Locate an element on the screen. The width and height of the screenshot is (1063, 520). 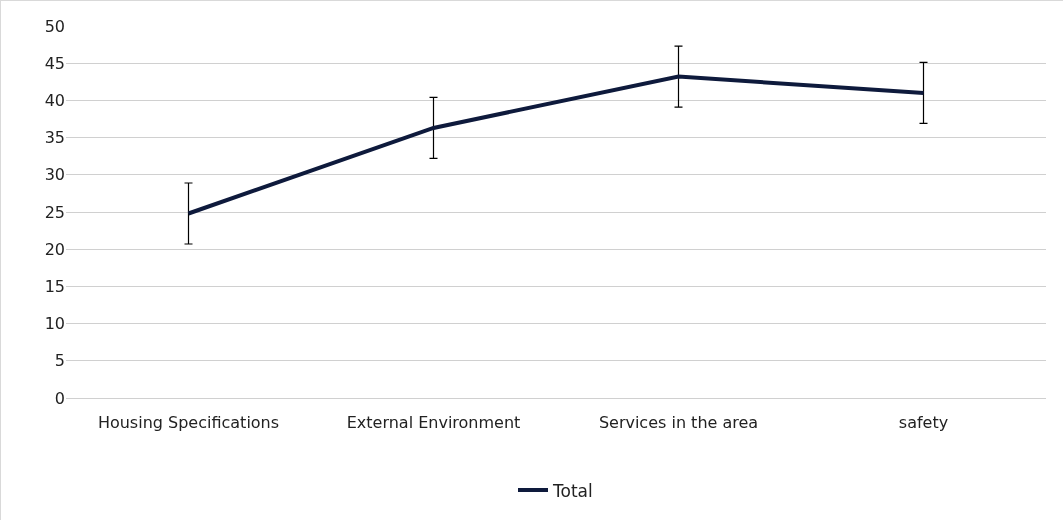
x-tick-label: External Environment is located at coordinates (433, 423).